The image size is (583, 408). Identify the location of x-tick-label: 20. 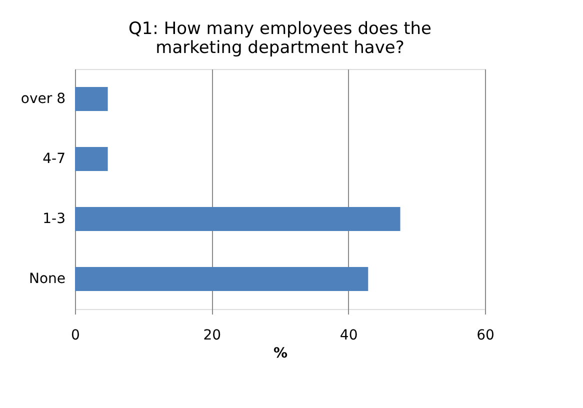
(212, 336).